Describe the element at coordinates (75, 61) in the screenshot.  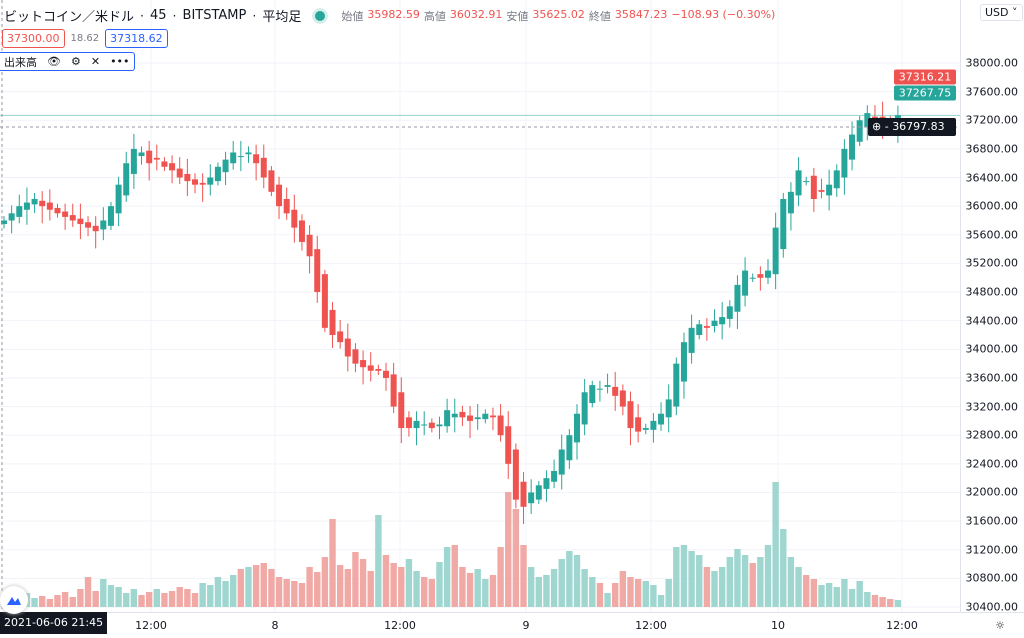
I see `gear-icon: ⚙` at that location.